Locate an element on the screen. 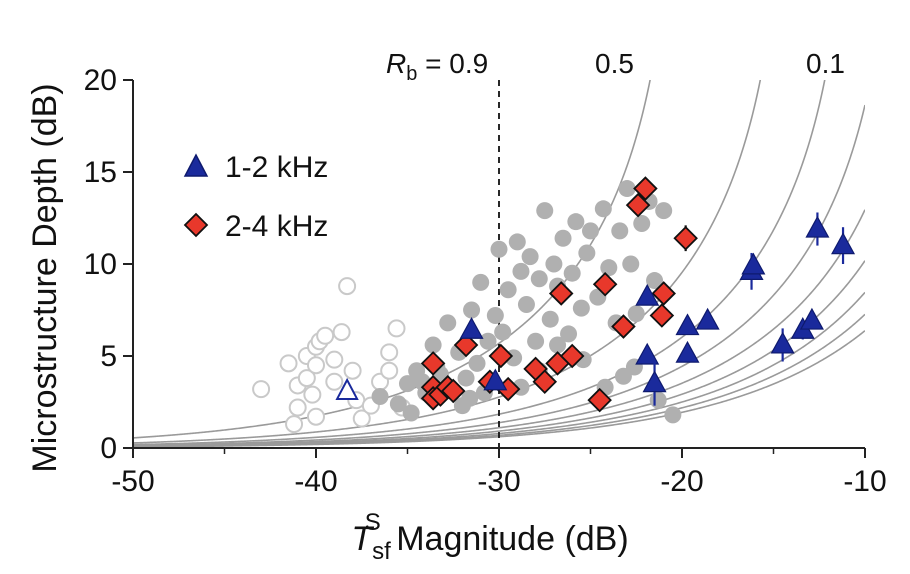 The image size is (910, 574). x-axis-title-sub: sf is located at coordinates (381, 551).